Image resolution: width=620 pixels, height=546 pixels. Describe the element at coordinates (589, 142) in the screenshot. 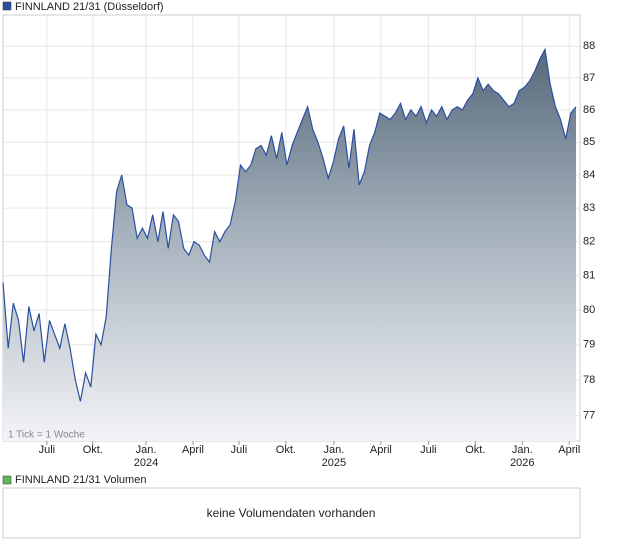

I see `y-tick-label: 85` at that location.